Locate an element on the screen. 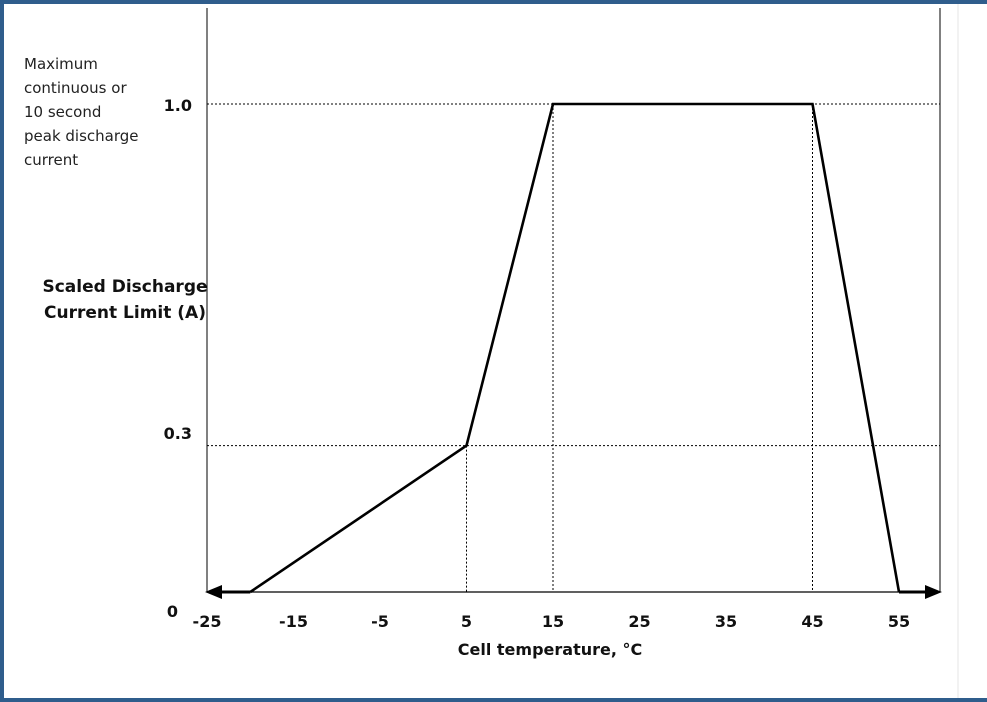 This screenshot has height=702, width=987. x-tick-label: -25 is located at coordinates (207, 621).